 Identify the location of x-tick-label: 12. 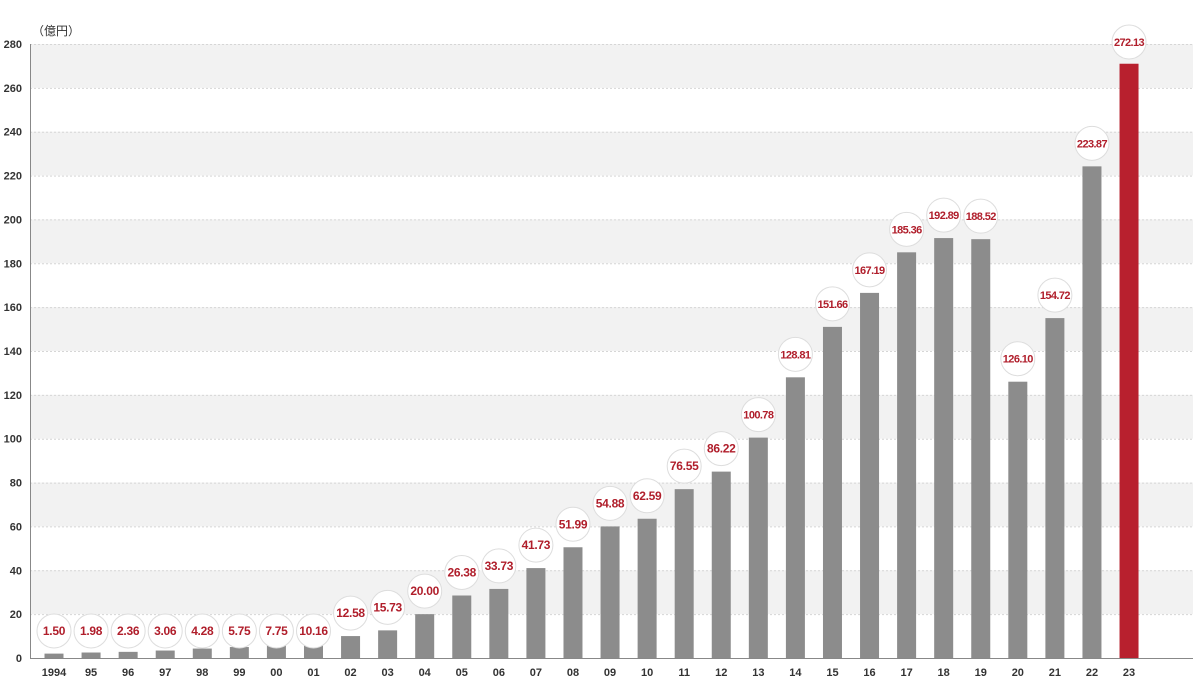
(721, 673).